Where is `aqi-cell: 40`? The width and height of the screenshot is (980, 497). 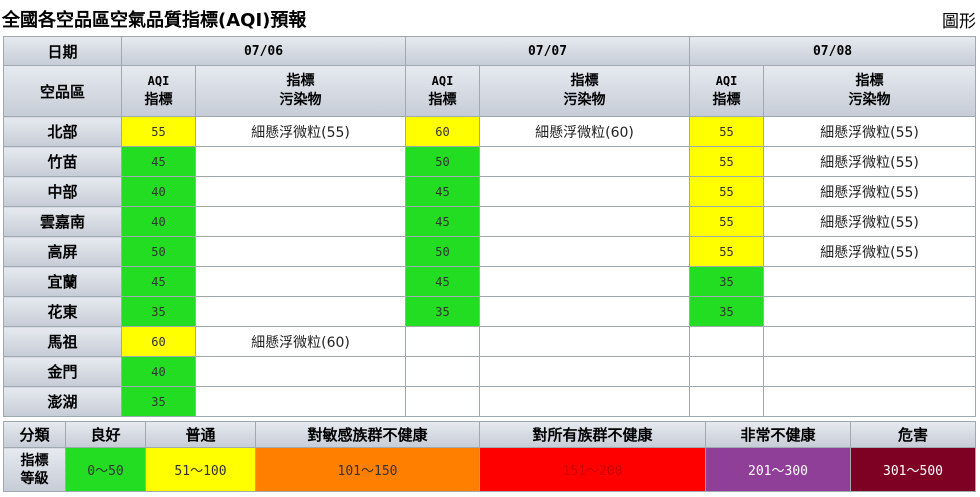 aqi-cell: 40 is located at coordinates (158, 371).